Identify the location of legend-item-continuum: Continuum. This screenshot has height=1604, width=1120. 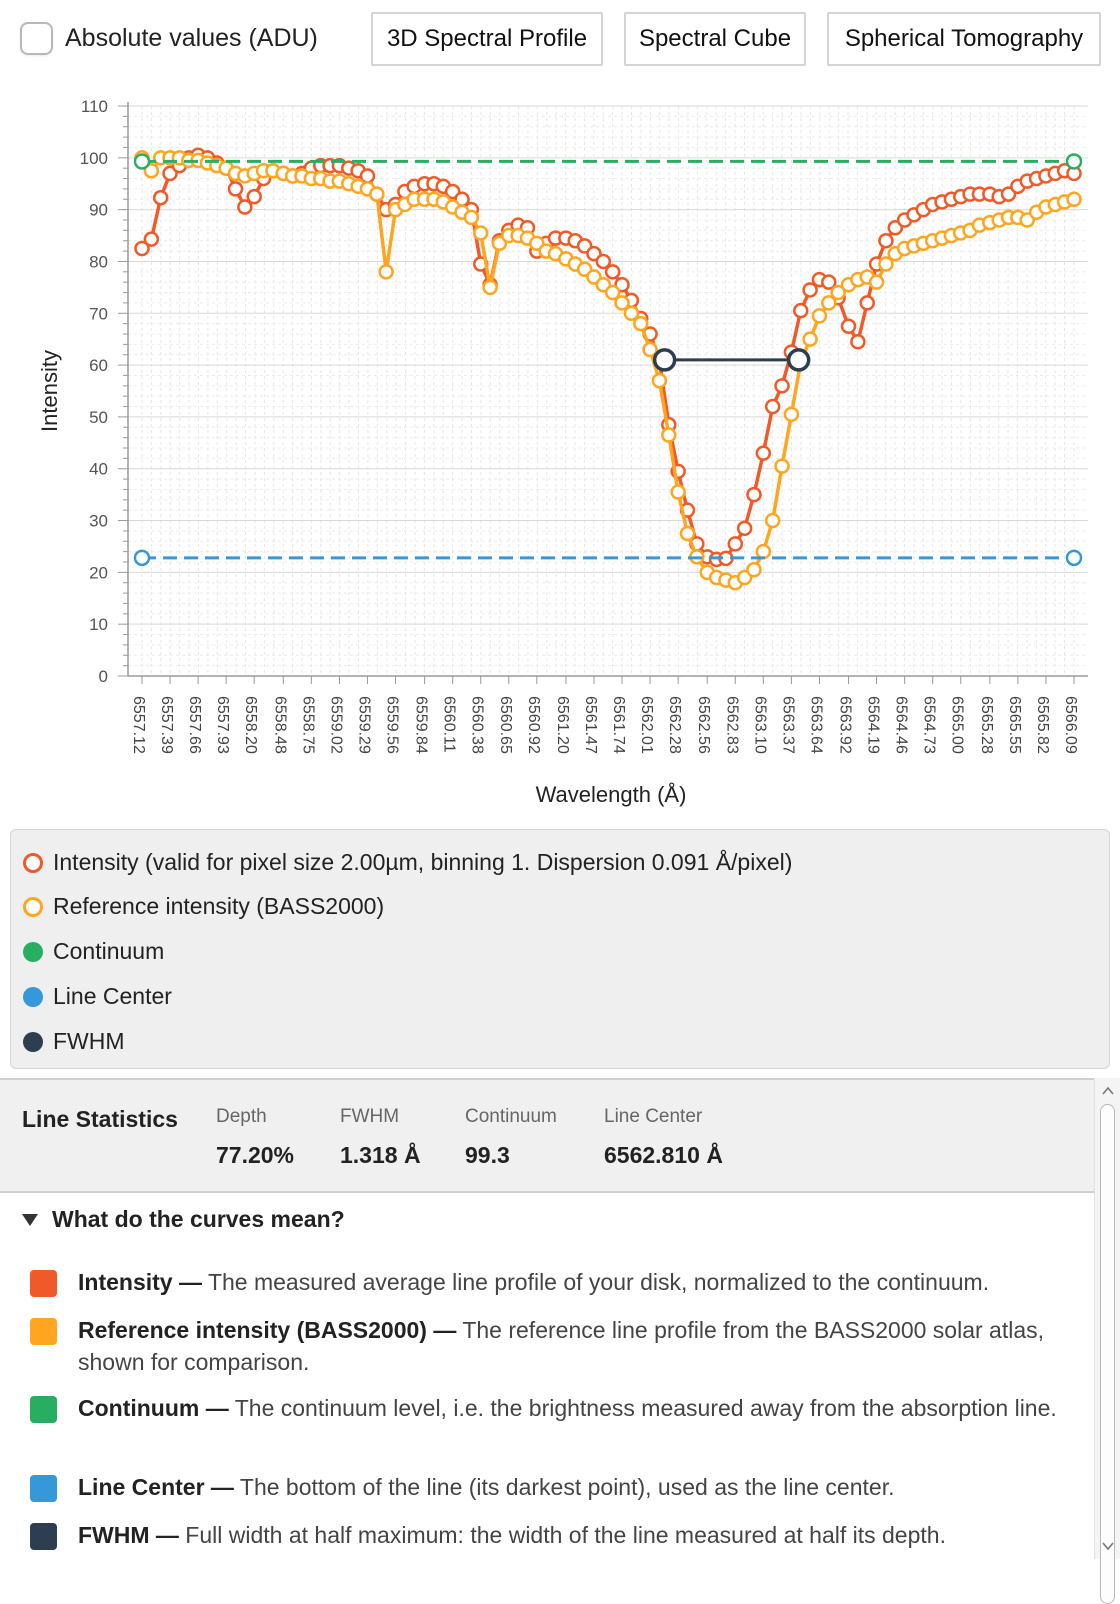
(93, 951).